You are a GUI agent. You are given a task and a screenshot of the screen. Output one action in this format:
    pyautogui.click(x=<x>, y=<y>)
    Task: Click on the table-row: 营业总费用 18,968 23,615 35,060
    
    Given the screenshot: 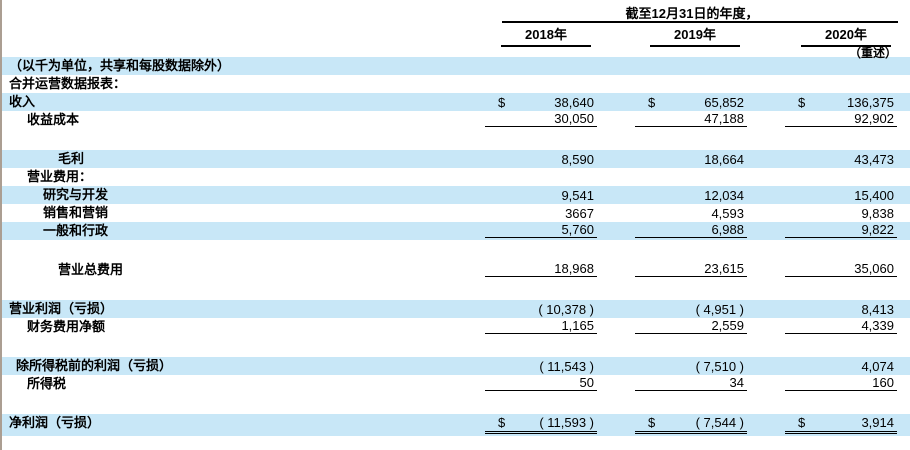 What is the action you would take?
    pyautogui.click(x=456, y=270)
    